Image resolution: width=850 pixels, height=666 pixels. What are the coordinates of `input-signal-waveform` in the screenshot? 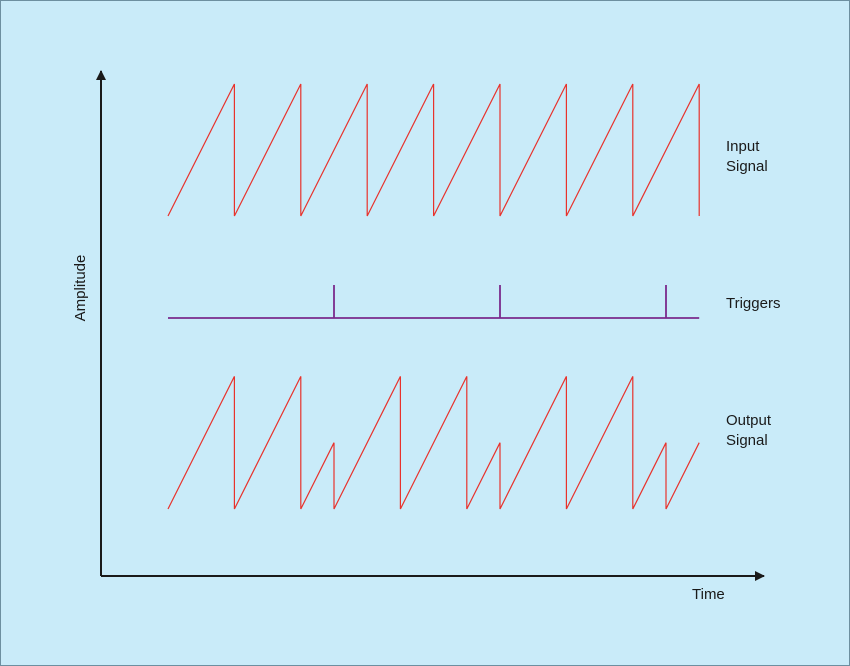 It's located at (433, 150).